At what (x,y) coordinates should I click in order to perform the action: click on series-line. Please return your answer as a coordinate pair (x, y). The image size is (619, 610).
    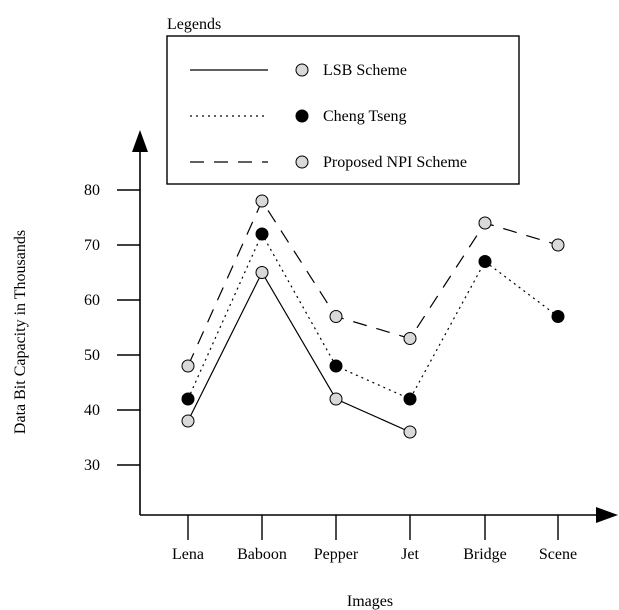
    Looking at the image, I should click on (299, 352).